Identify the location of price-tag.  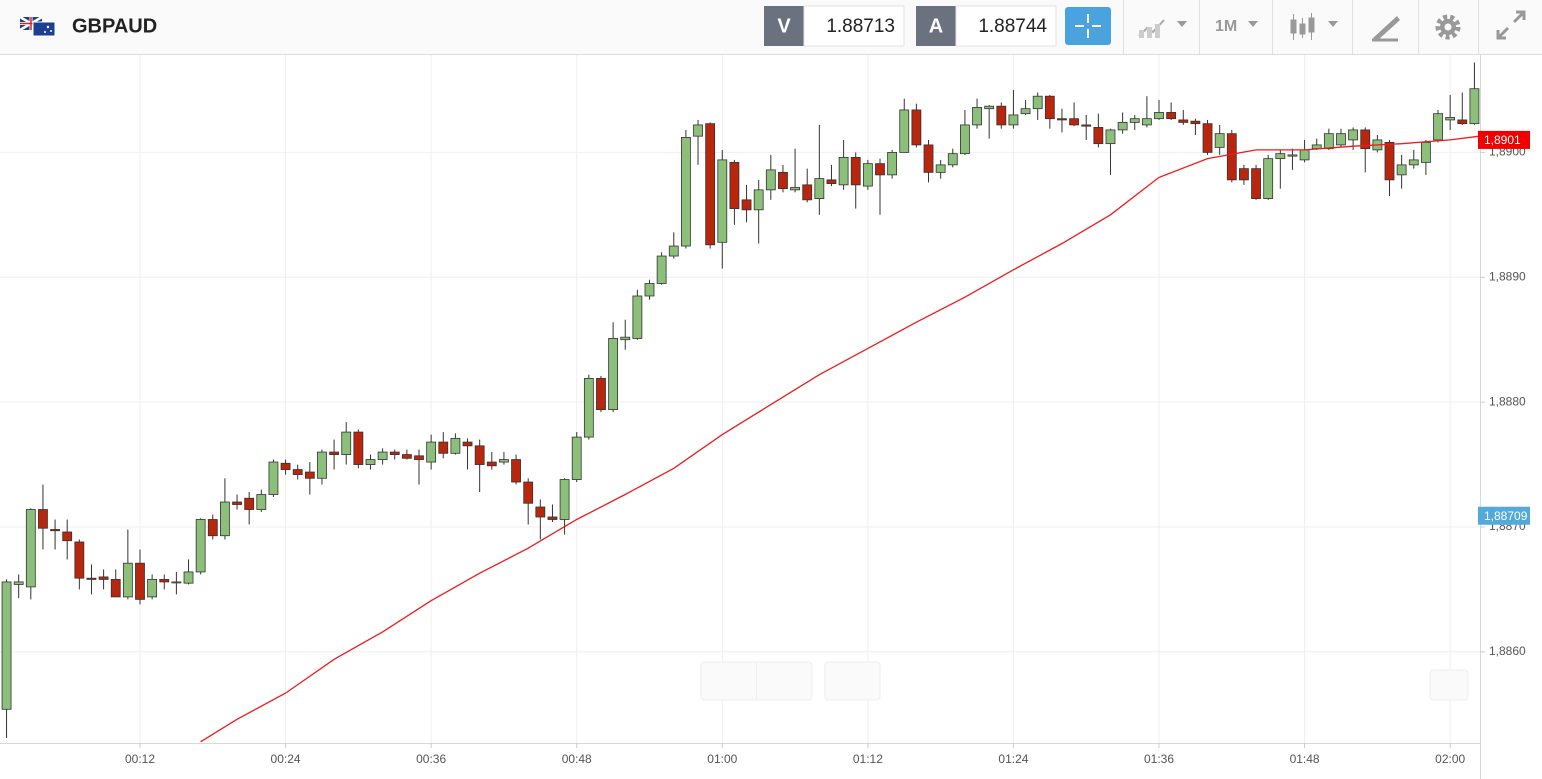
(1504, 515).